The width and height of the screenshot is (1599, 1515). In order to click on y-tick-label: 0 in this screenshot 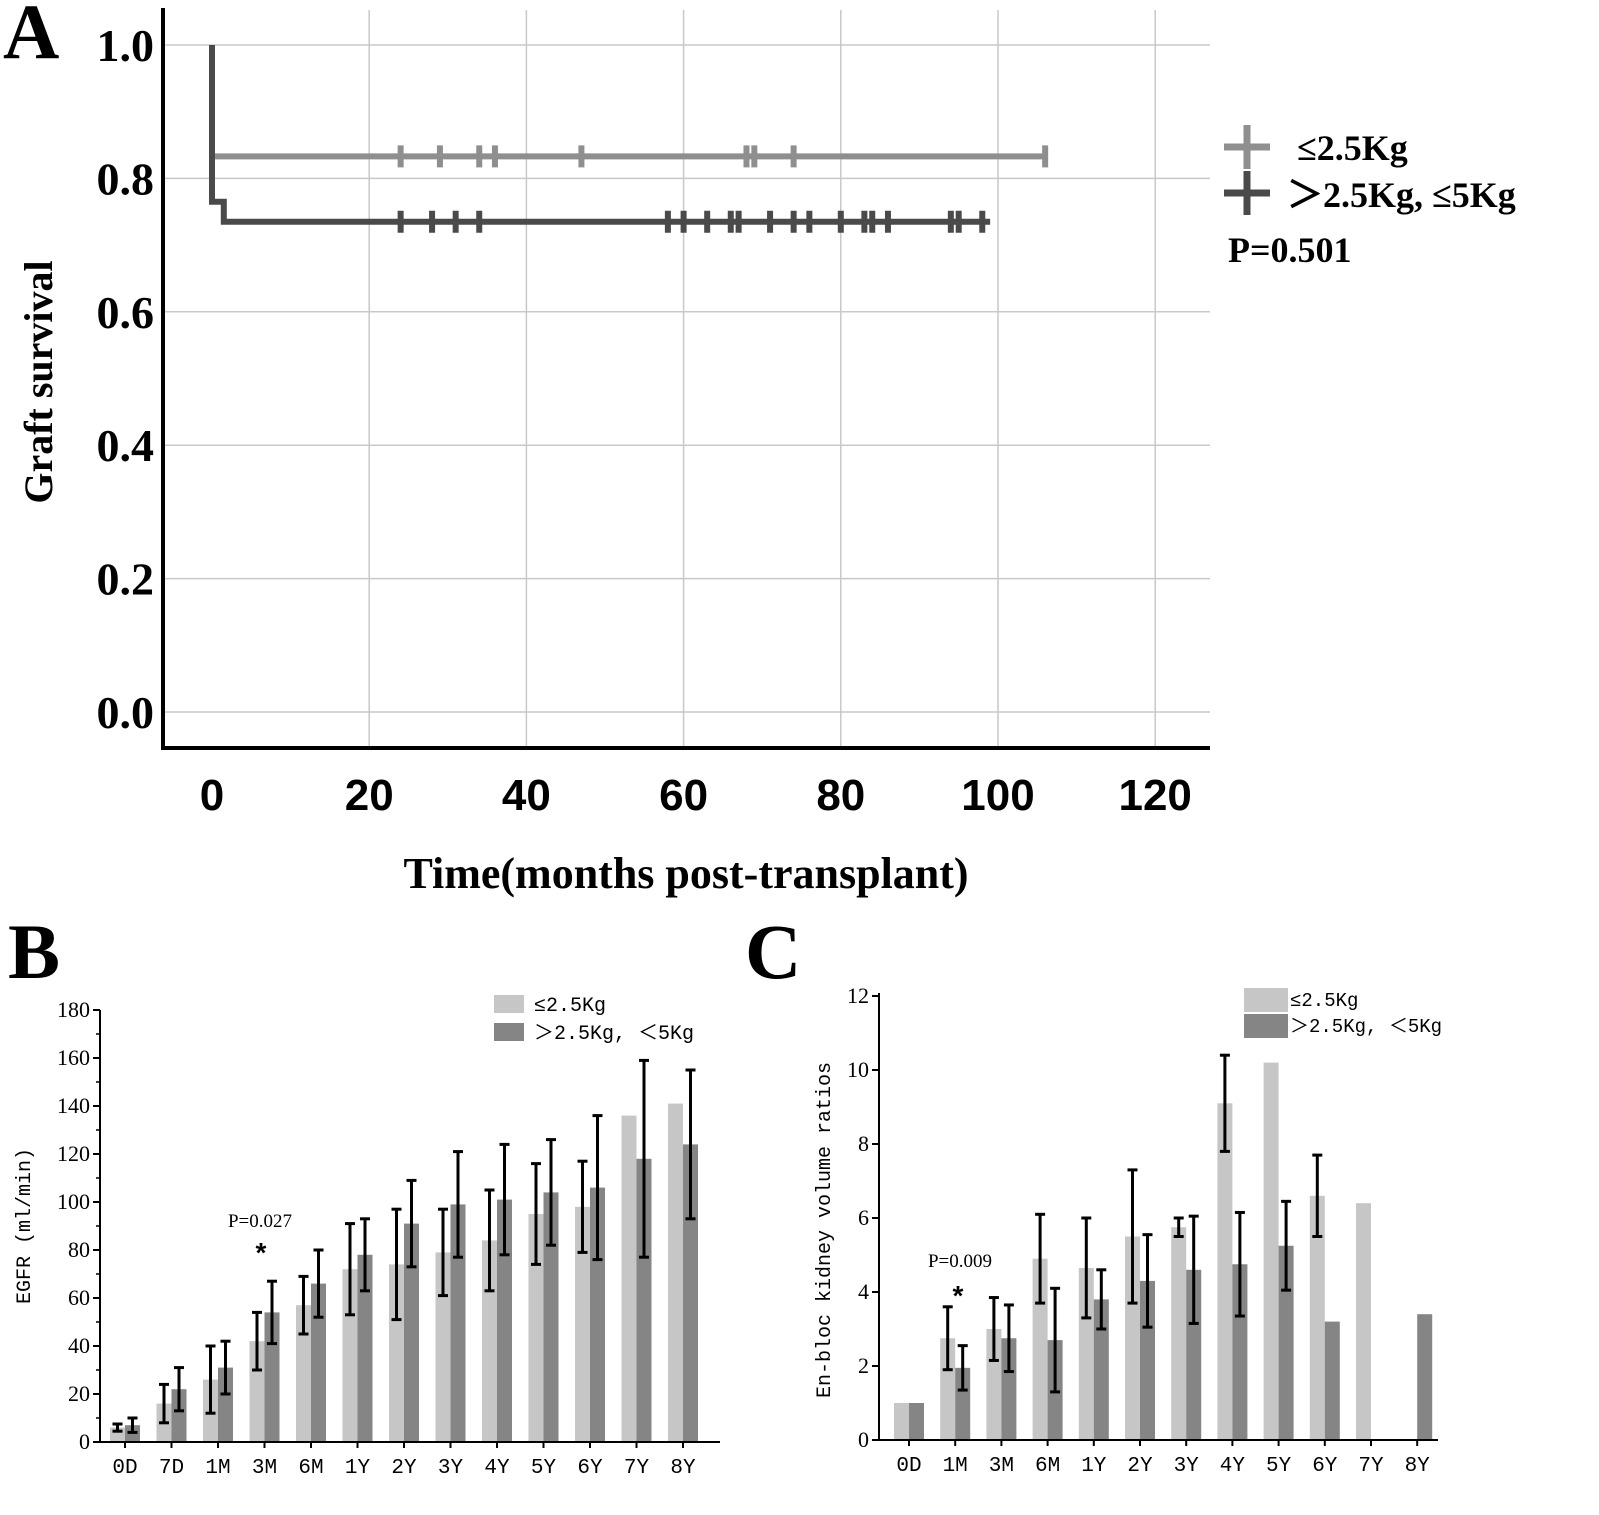, I will do `click(863, 1439)`.